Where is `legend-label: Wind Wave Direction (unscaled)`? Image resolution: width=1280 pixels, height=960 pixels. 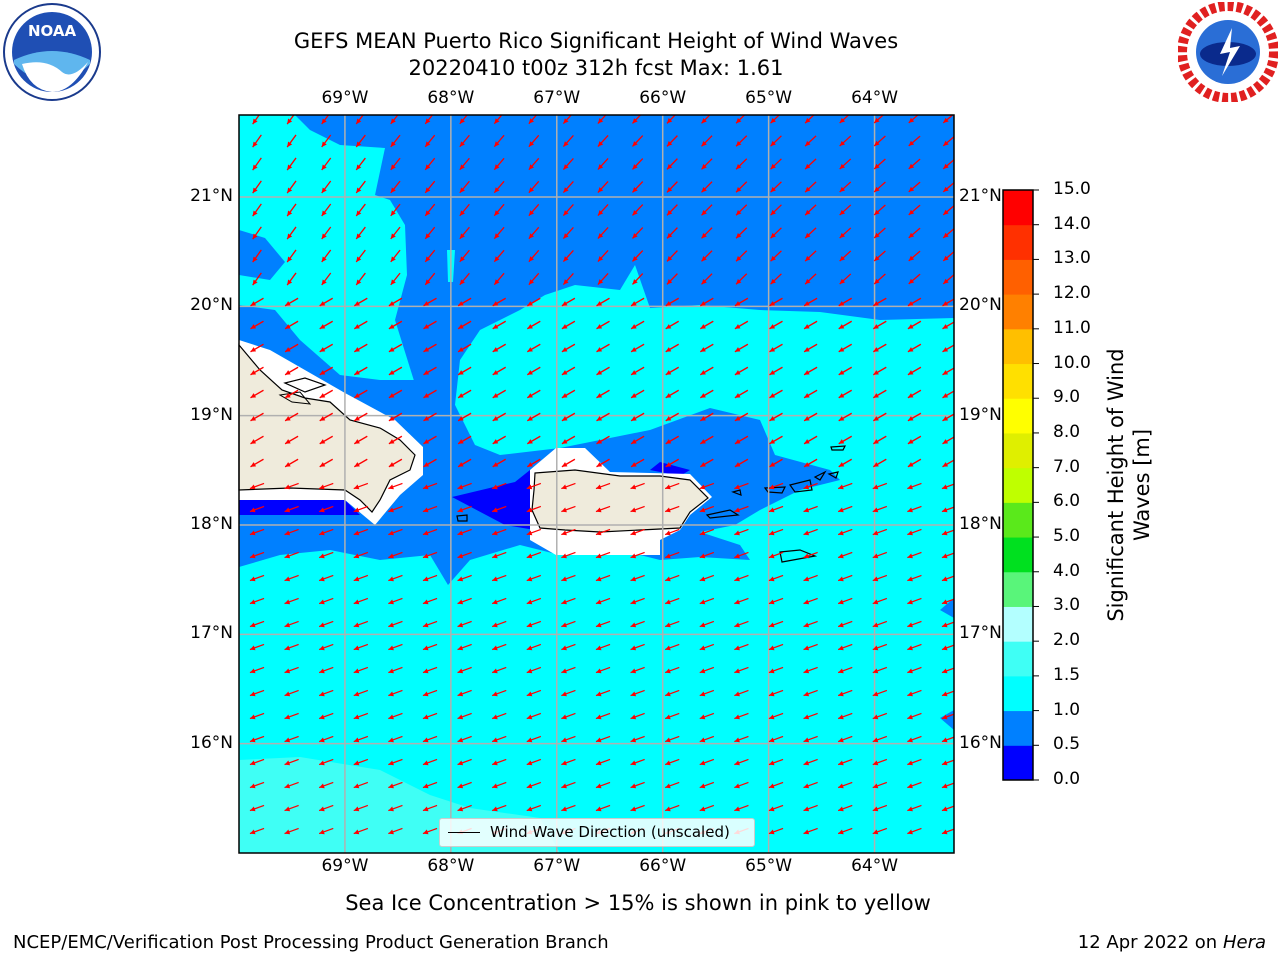 legend-label: Wind Wave Direction (unscaled) is located at coordinates (610, 832).